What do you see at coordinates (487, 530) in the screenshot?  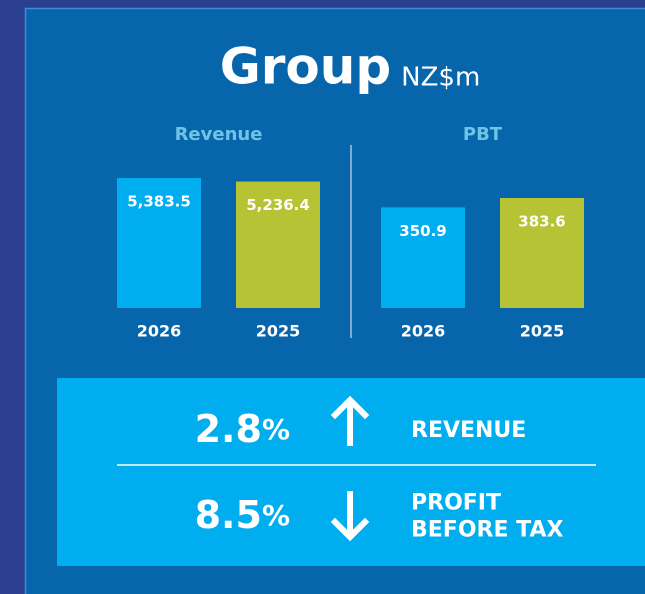 I see `summary-label: BEFORE TAX` at bounding box center [487, 530].